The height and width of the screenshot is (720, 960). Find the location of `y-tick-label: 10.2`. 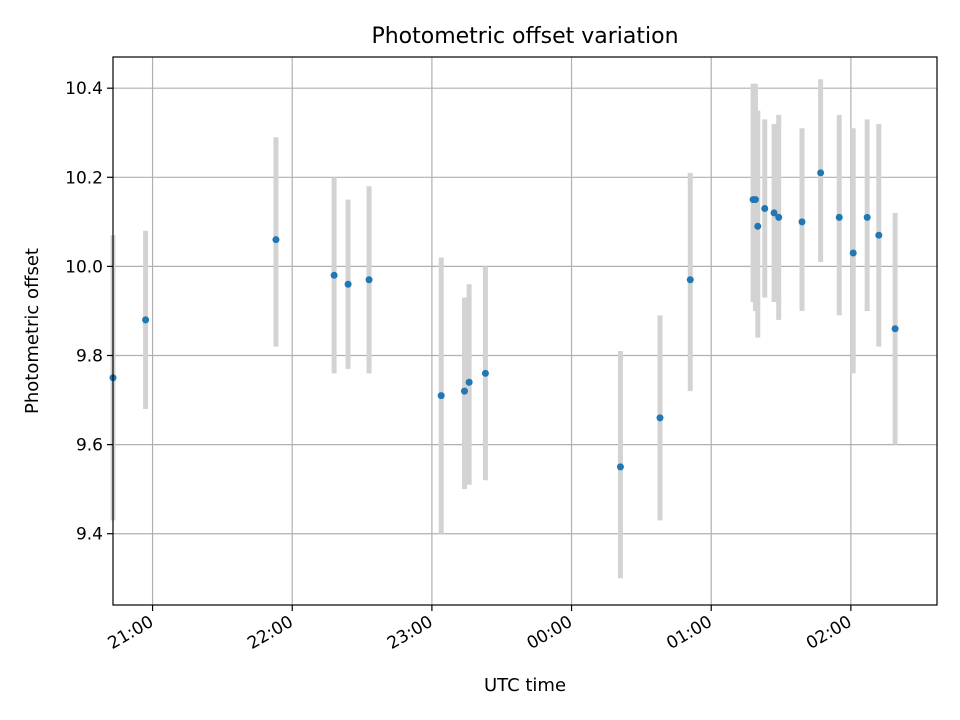

y-tick-label: 10.2 is located at coordinates (84, 178).